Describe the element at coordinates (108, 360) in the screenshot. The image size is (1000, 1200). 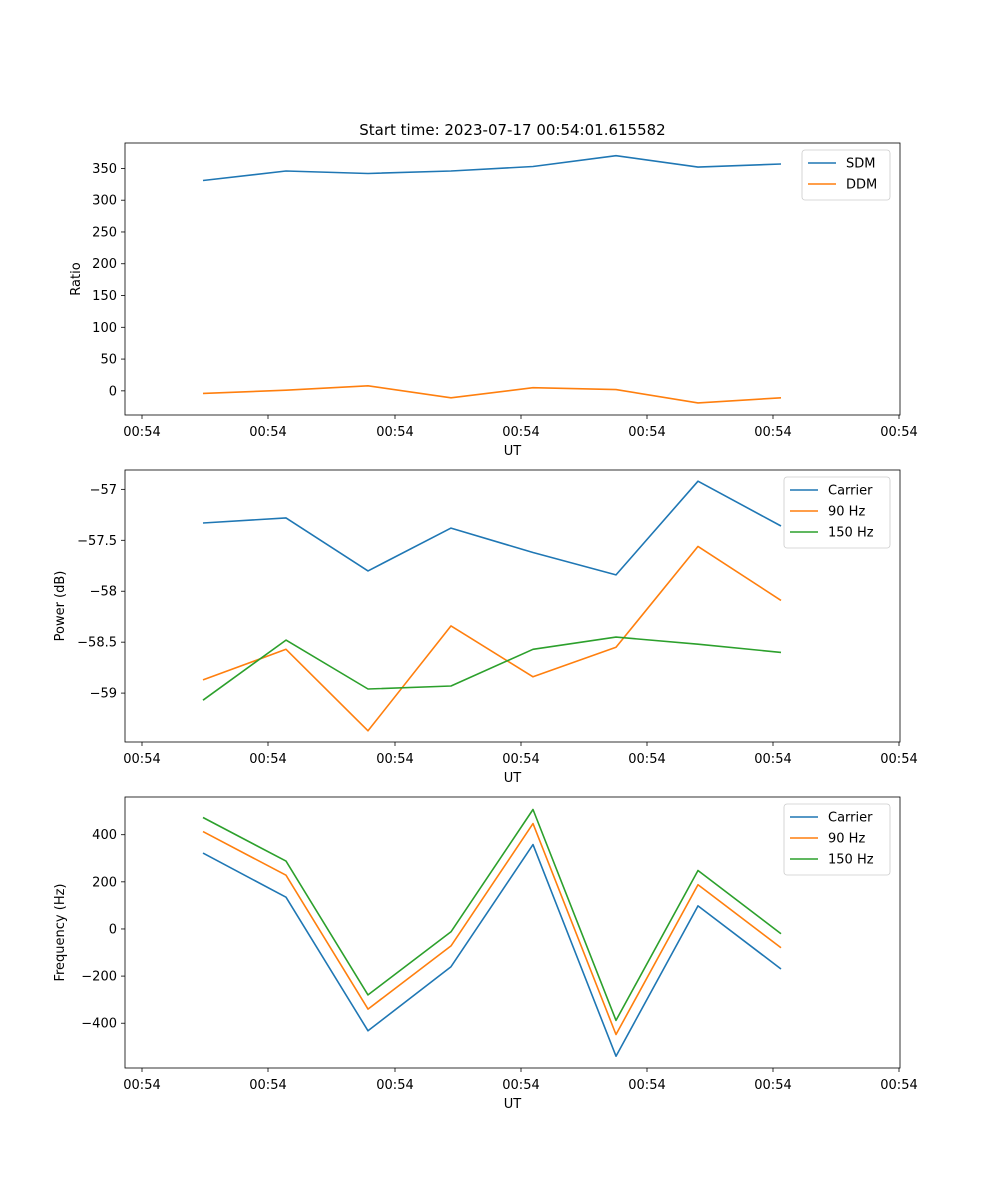
I see `y-tick-label: 50` at that location.